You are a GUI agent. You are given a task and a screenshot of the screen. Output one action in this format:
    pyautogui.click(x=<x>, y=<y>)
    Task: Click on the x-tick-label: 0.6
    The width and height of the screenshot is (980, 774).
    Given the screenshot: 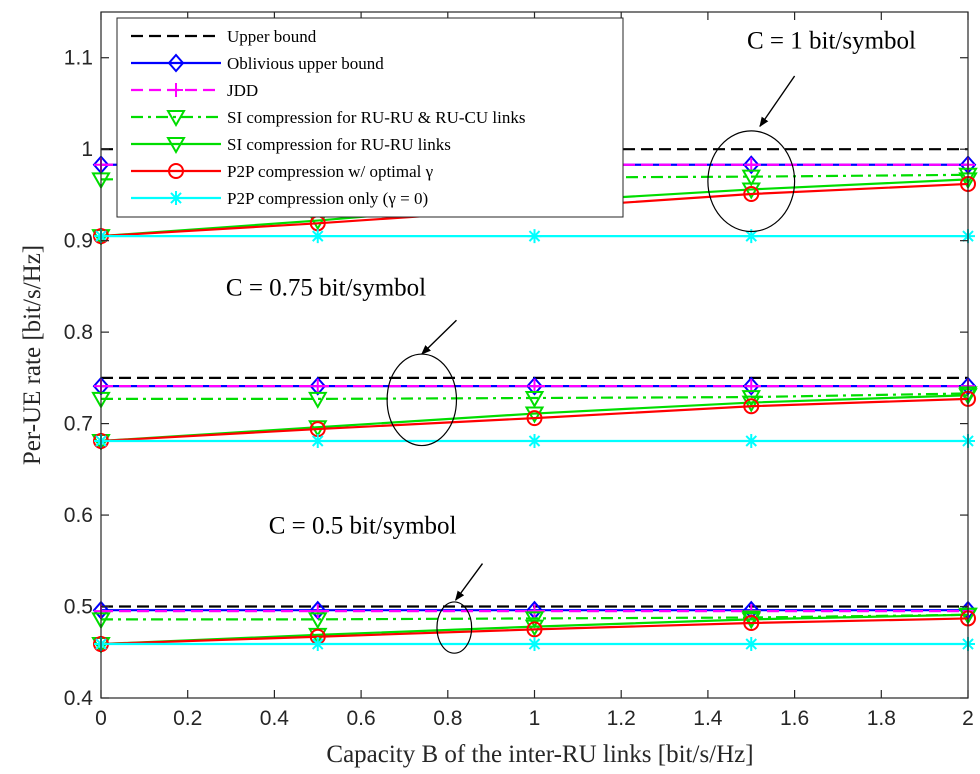 What is the action you would take?
    pyautogui.click(x=360, y=718)
    